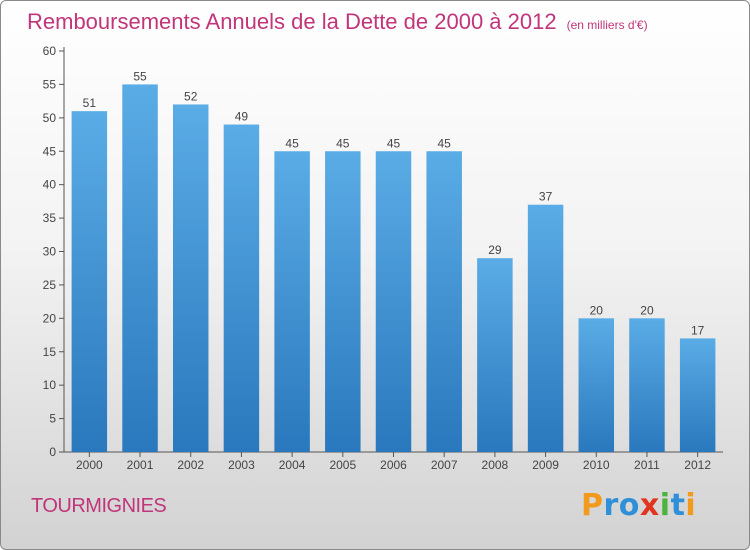 This screenshot has width=750, height=550. Describe the element at coordinates (140, 76) in the screenshot. I see `value-label-2001: 55` at that location.